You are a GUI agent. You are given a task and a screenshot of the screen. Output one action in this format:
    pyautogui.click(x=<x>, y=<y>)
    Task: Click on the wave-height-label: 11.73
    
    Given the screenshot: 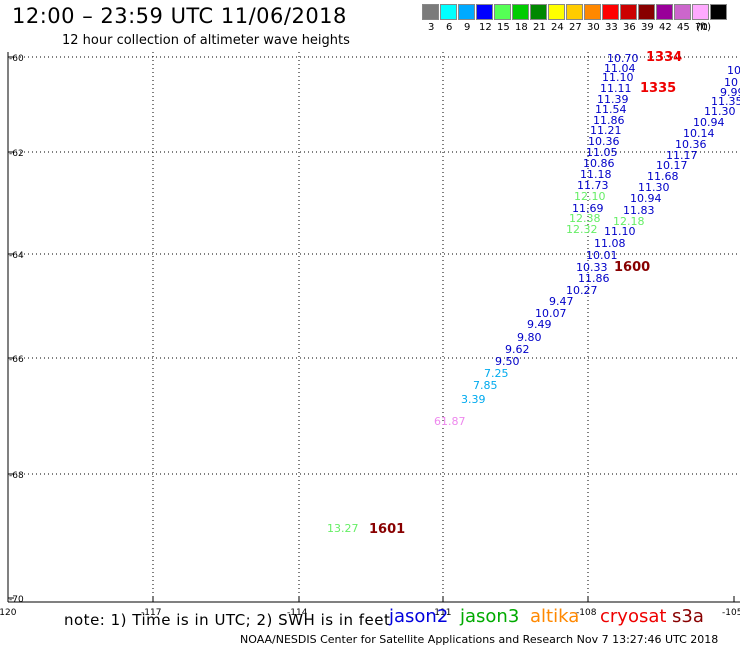 What is the action you would take?
    pyautogui.click(x=593, y=185)
    